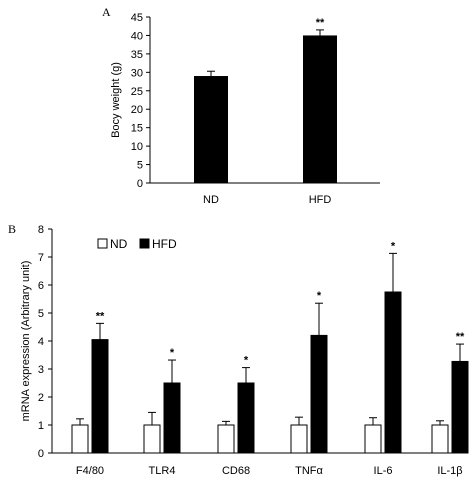 Image resolution: width=474 pixels, height=483 pixels. What do you see at coordinates (26, 341) in the screenshot?
I see `y-axis-label-b: mRNA expression (Arbitrary unit)` at bounding box center [26, 341].